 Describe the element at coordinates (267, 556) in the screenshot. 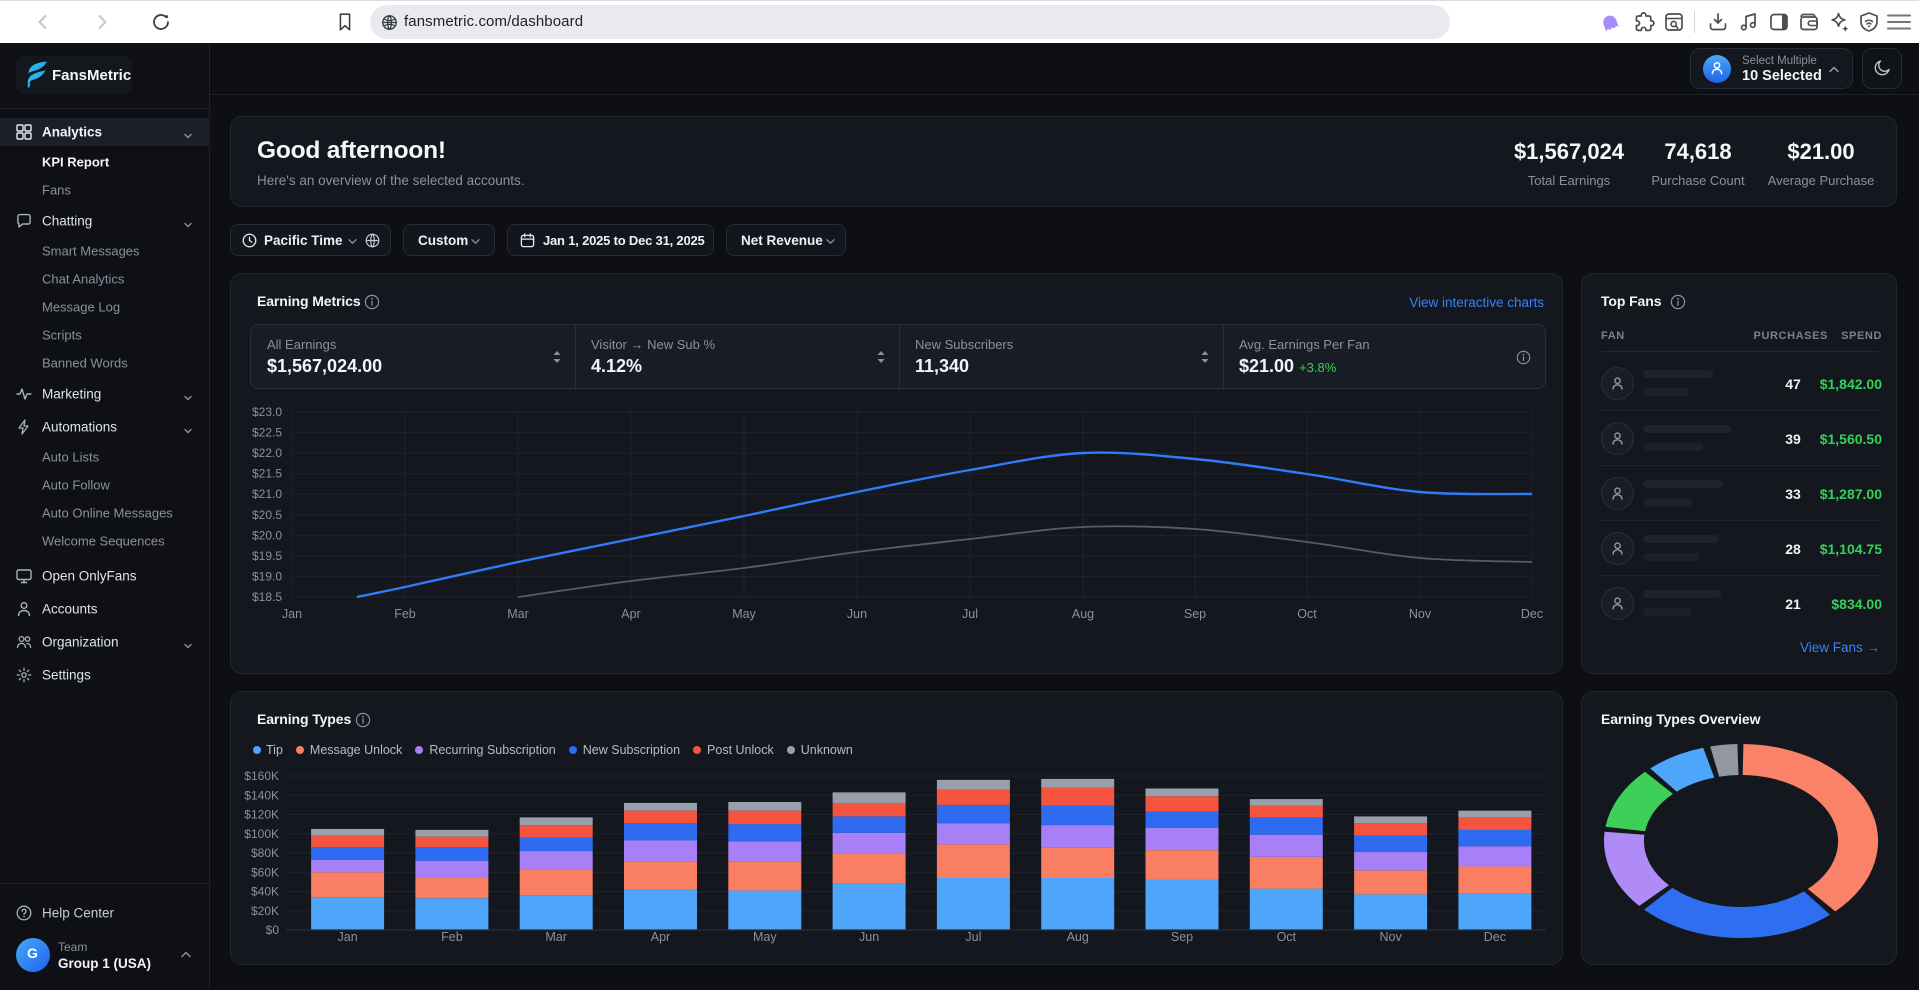

I see `svg-text: $19.5` at that location.